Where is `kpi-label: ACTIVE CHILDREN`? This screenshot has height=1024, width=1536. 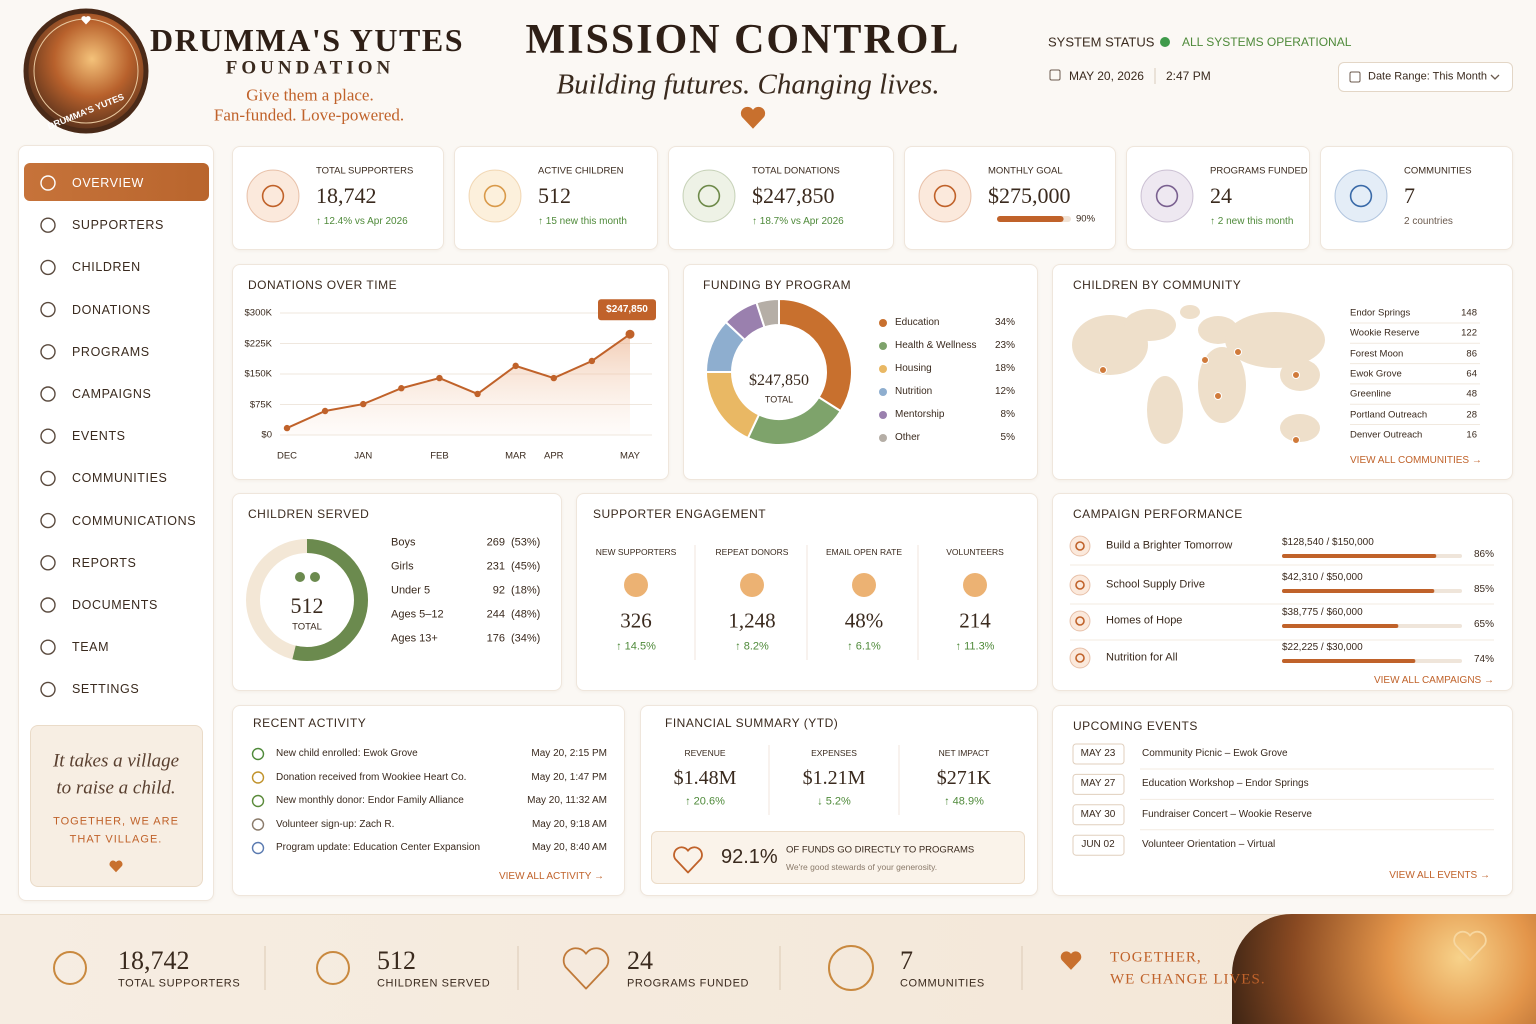 kpi-label: ACTIVE CHILDREN is located at coordinates (581, 171).